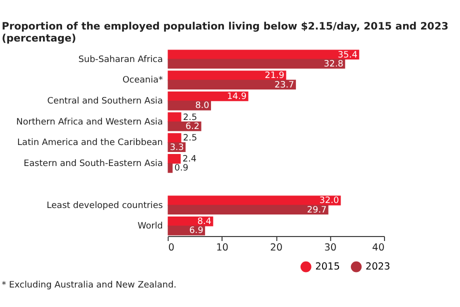 This screenshot has height=307, width=460. What do you see at coordinates (150, 227) in the screenshot?
I see `y-tick-label: World` at bounding box center [150, 227].